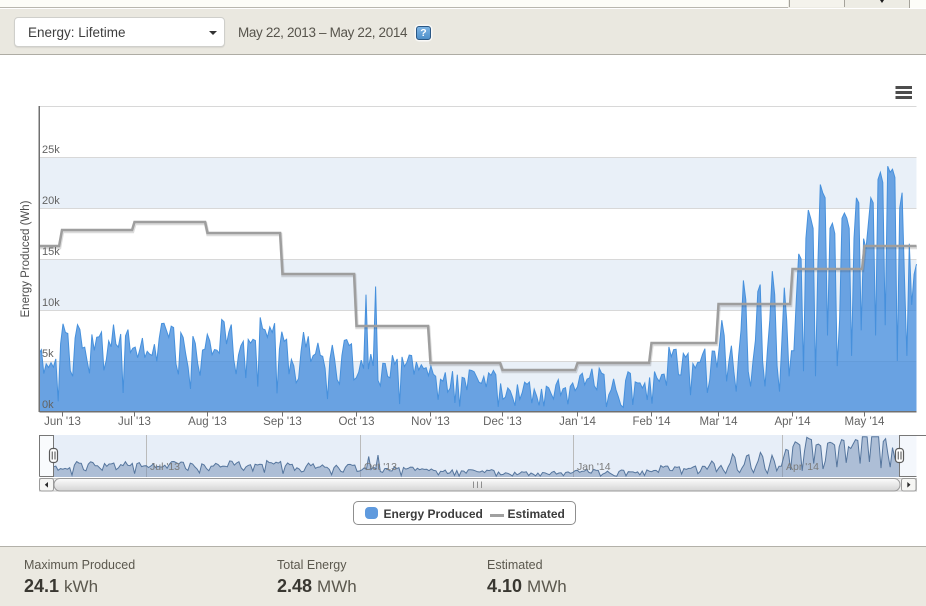 This screenshot has width=926, height=606. Describe the element at coordinates (652, 422) in the screenshot. I see `svg-text: Feb '14` at that location.